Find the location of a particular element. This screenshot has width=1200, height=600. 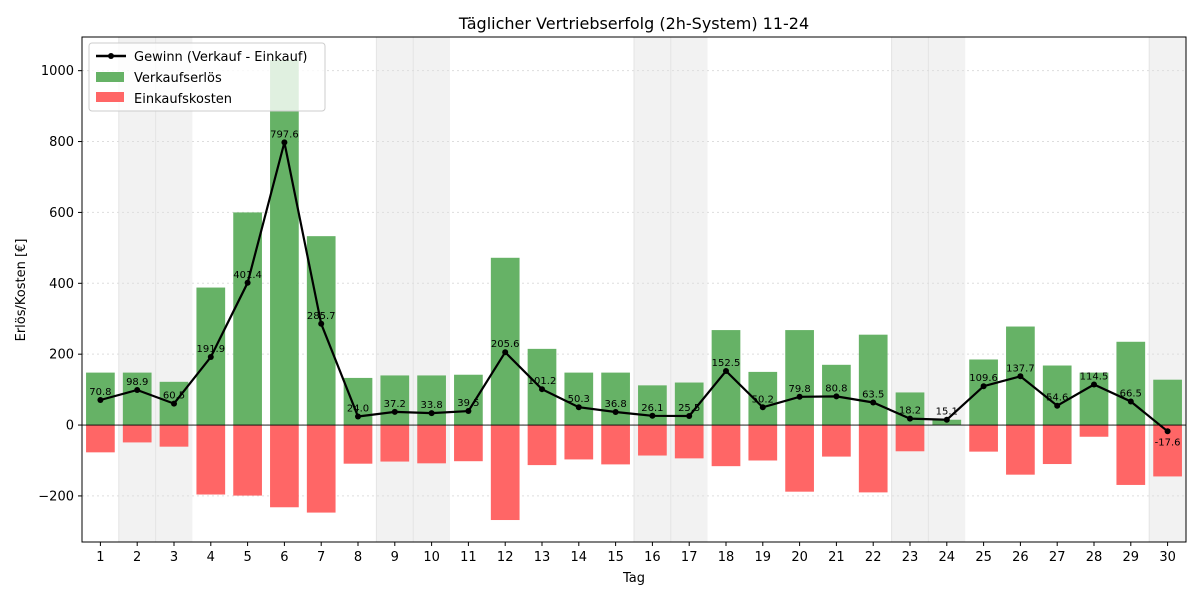

x-tick-label: 2 is located at coordinates (137, 557).